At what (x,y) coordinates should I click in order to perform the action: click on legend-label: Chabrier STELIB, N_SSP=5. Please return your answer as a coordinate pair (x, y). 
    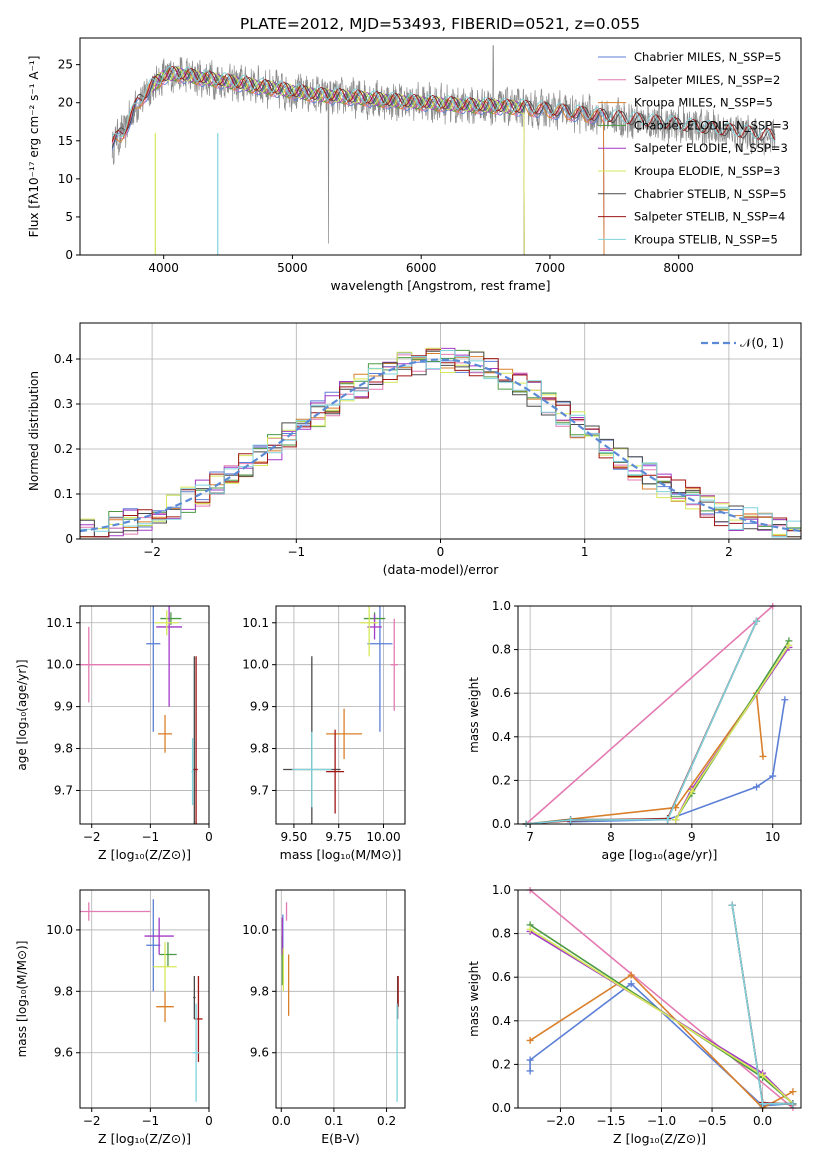
    Looking at the image, I should click on (710, 194).